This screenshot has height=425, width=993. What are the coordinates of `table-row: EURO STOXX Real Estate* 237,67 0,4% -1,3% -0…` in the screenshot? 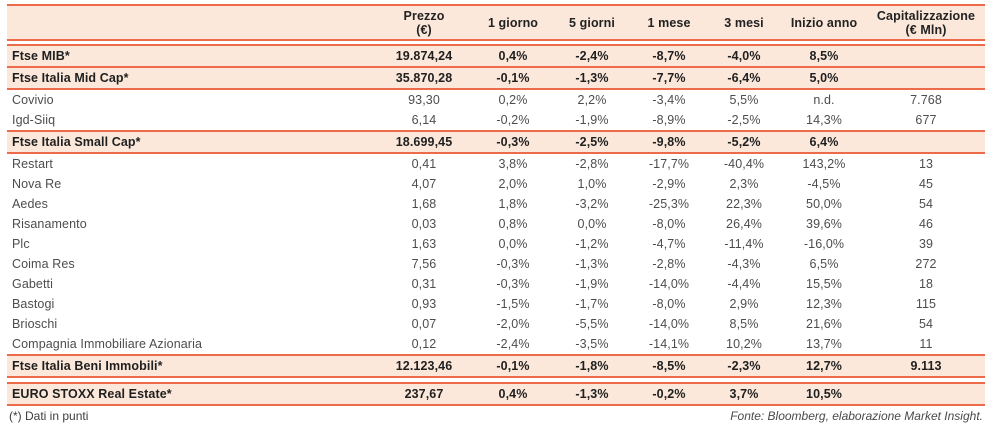 It's located at (496, 394).